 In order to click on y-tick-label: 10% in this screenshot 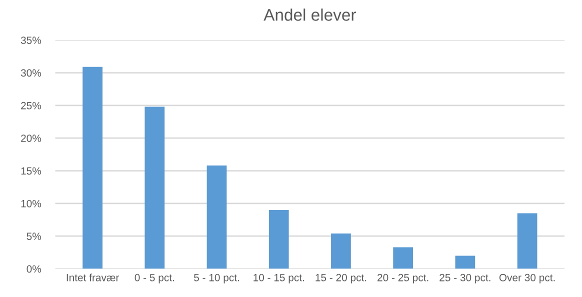, I will do `click(31, 204)`.